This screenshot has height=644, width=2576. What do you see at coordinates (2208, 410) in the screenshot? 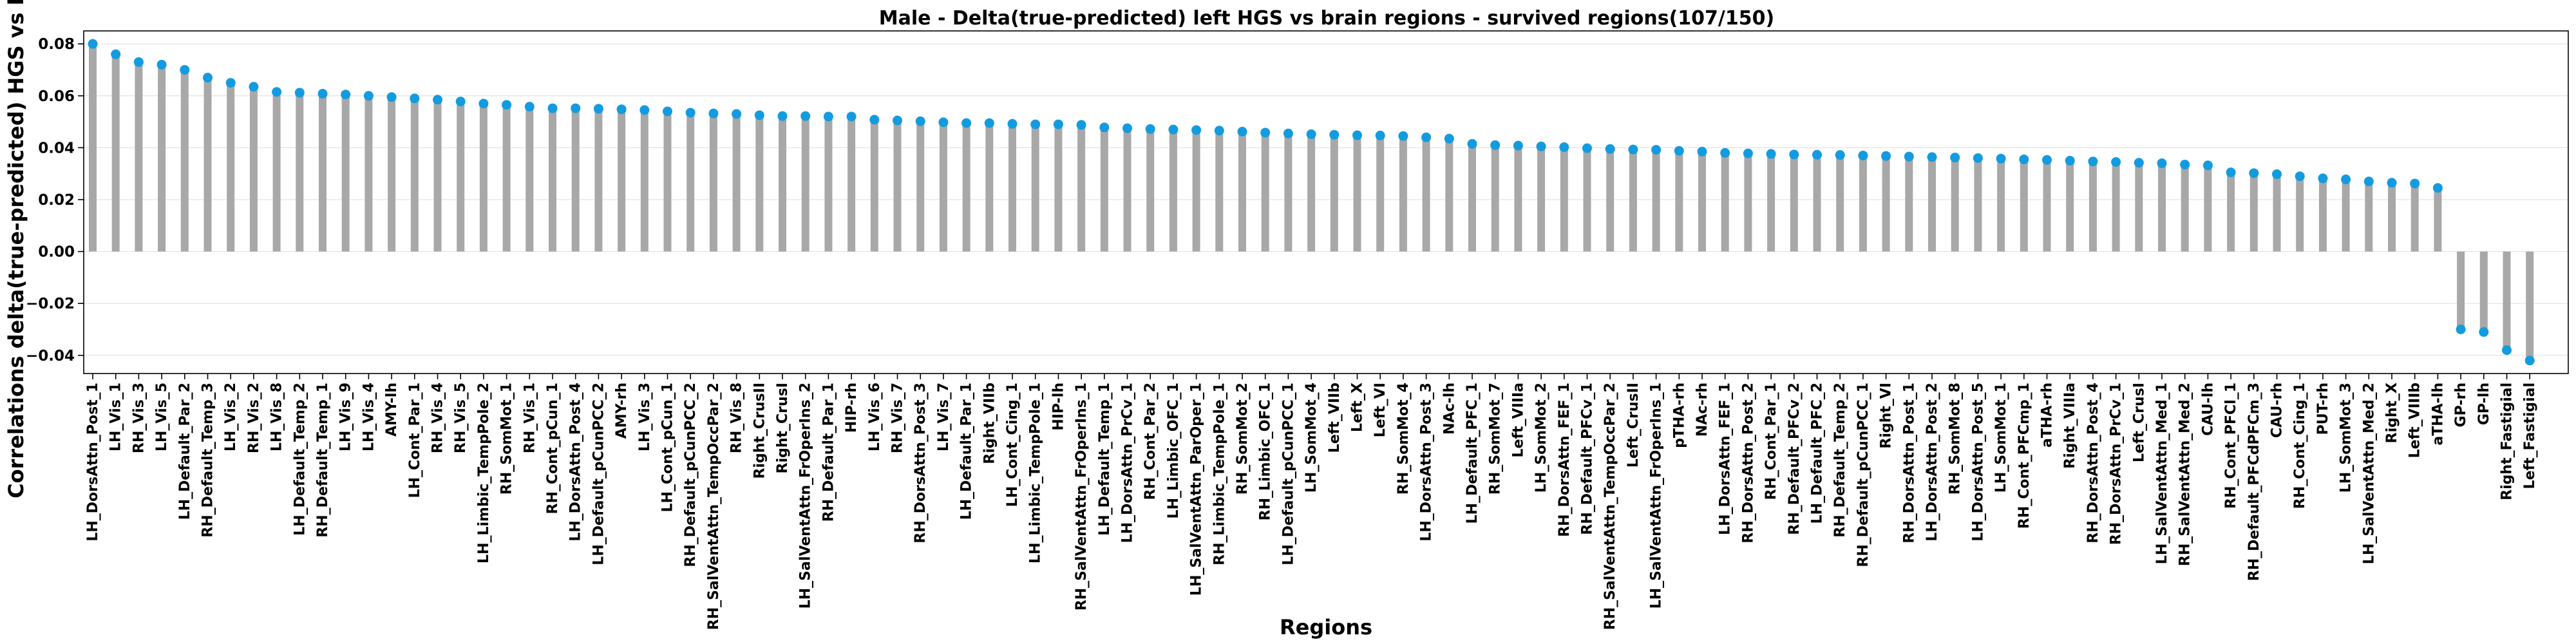
I see `x-tick-label: CAU-lh` at bounding box center [2208, 410].